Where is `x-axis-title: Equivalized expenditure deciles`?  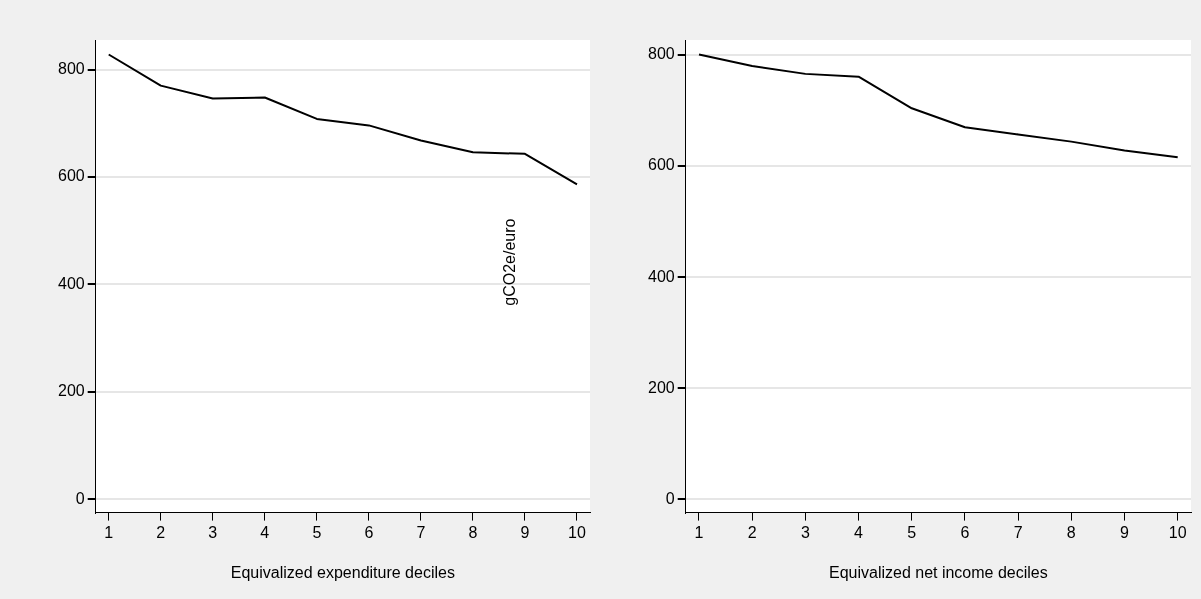
x-axis-title: Equivalized expenditure deciles is located at coordinates (342, 572).